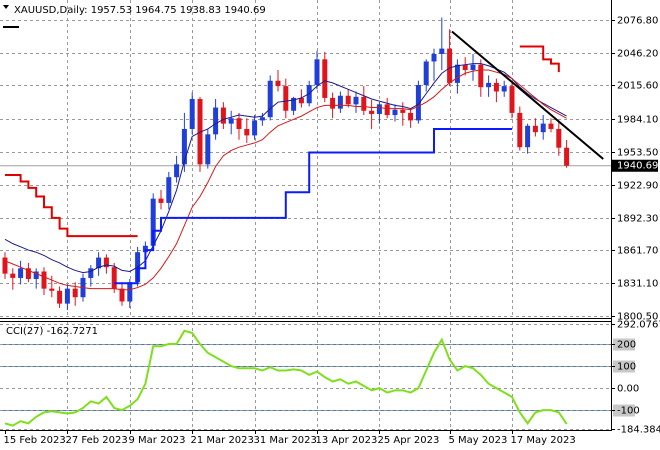 The width and height of the screenshot is (660, 450). I want to click on price-label-bg, so click(635, 165).